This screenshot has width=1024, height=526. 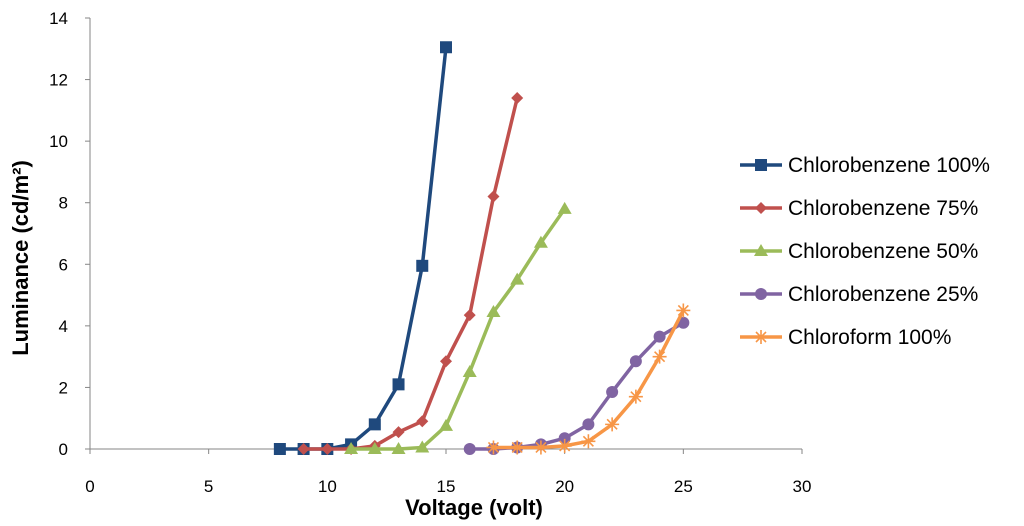 What do you see at coordinates (58, 18) in the screenshot?
I see `y-tick-label: 14` at bounding box center [58, 18].